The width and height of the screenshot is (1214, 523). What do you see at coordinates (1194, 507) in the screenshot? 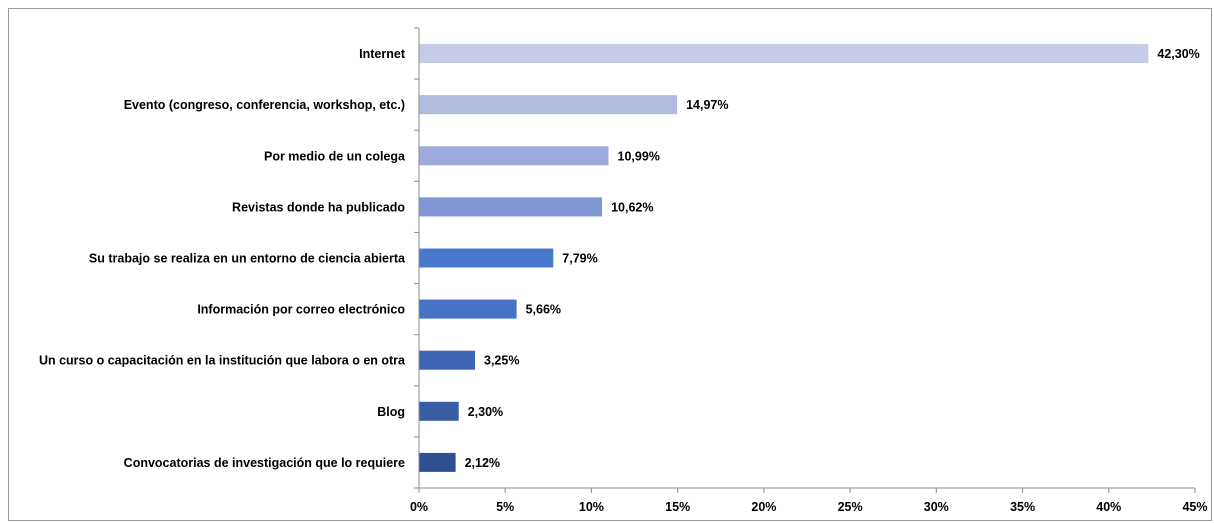
I see `x-tick-label: 45%` at bounding box center [1194, 507].